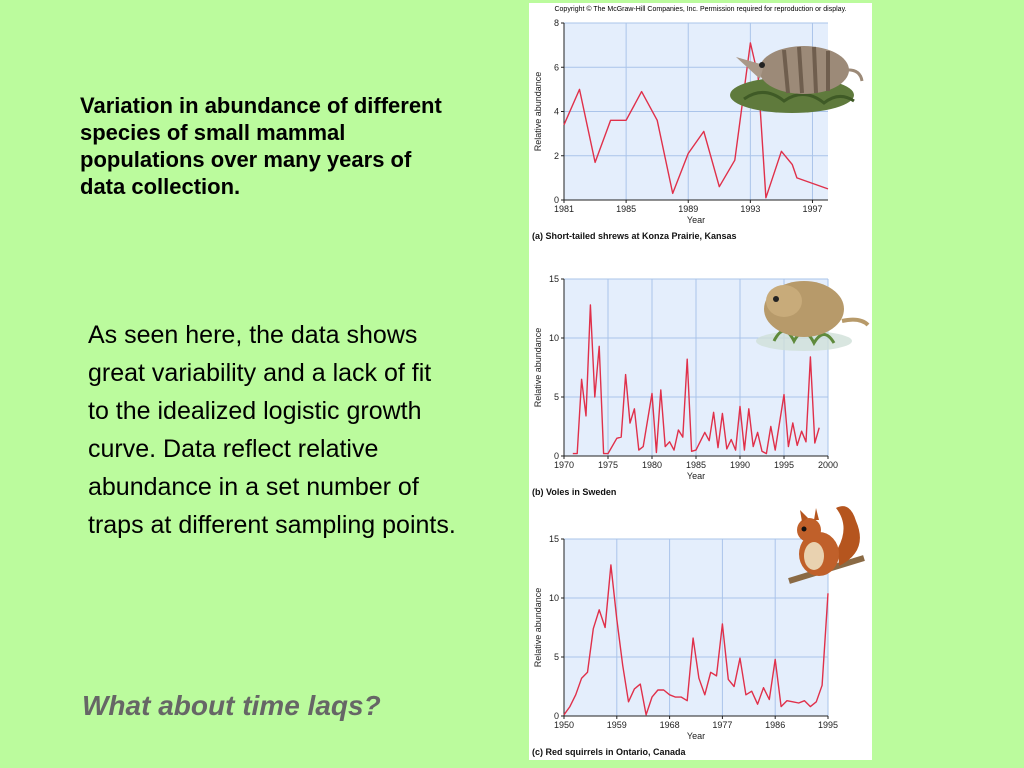 This screenshot has height=768, width=1024. Describe the element at coordinates (688, 209) in the screenshot. I see `x-tick-label: 1989` at that location.